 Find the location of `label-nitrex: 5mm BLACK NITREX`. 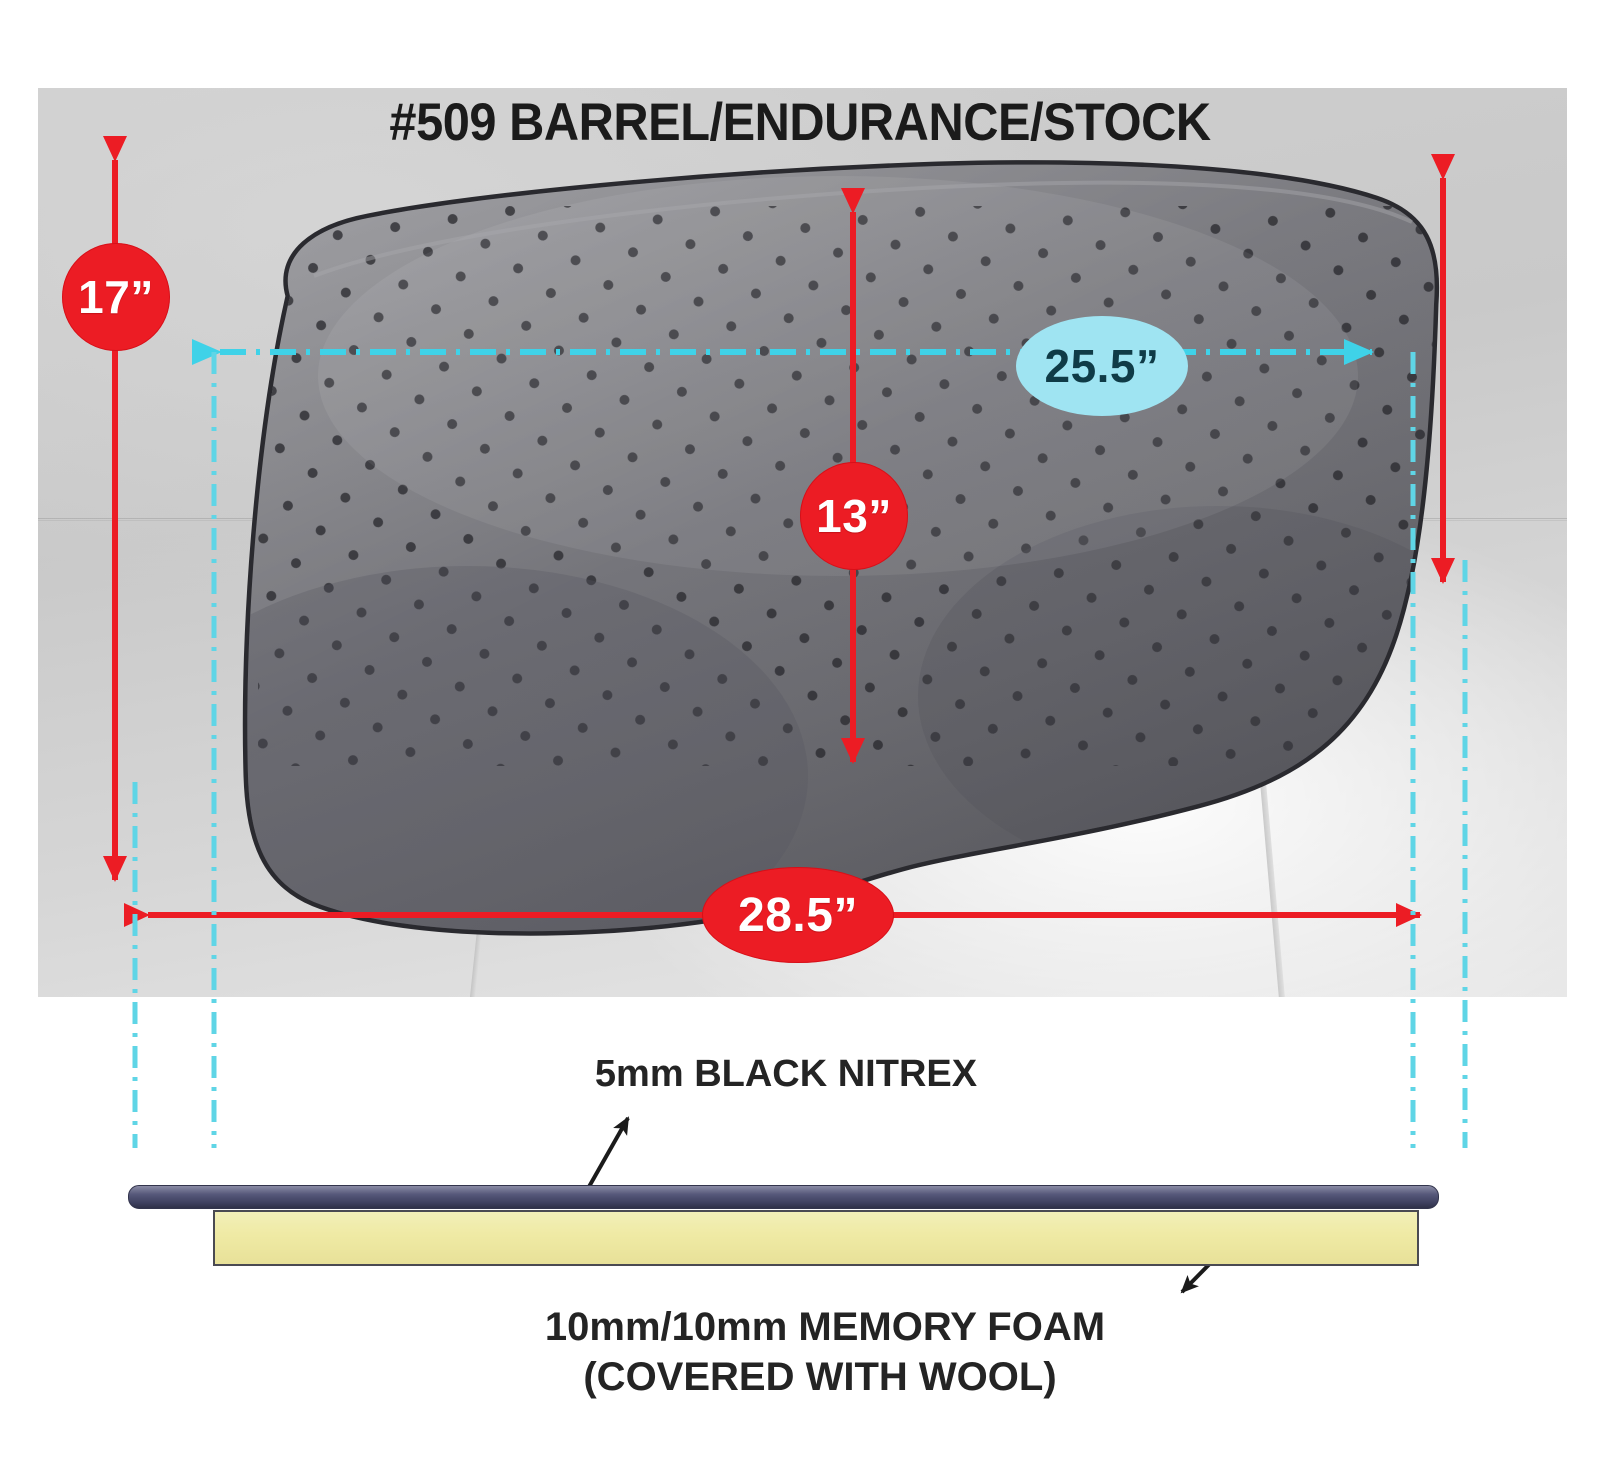

label-nitrex: 5mm BLACK NITREX is located at coordinates (786, 1074).